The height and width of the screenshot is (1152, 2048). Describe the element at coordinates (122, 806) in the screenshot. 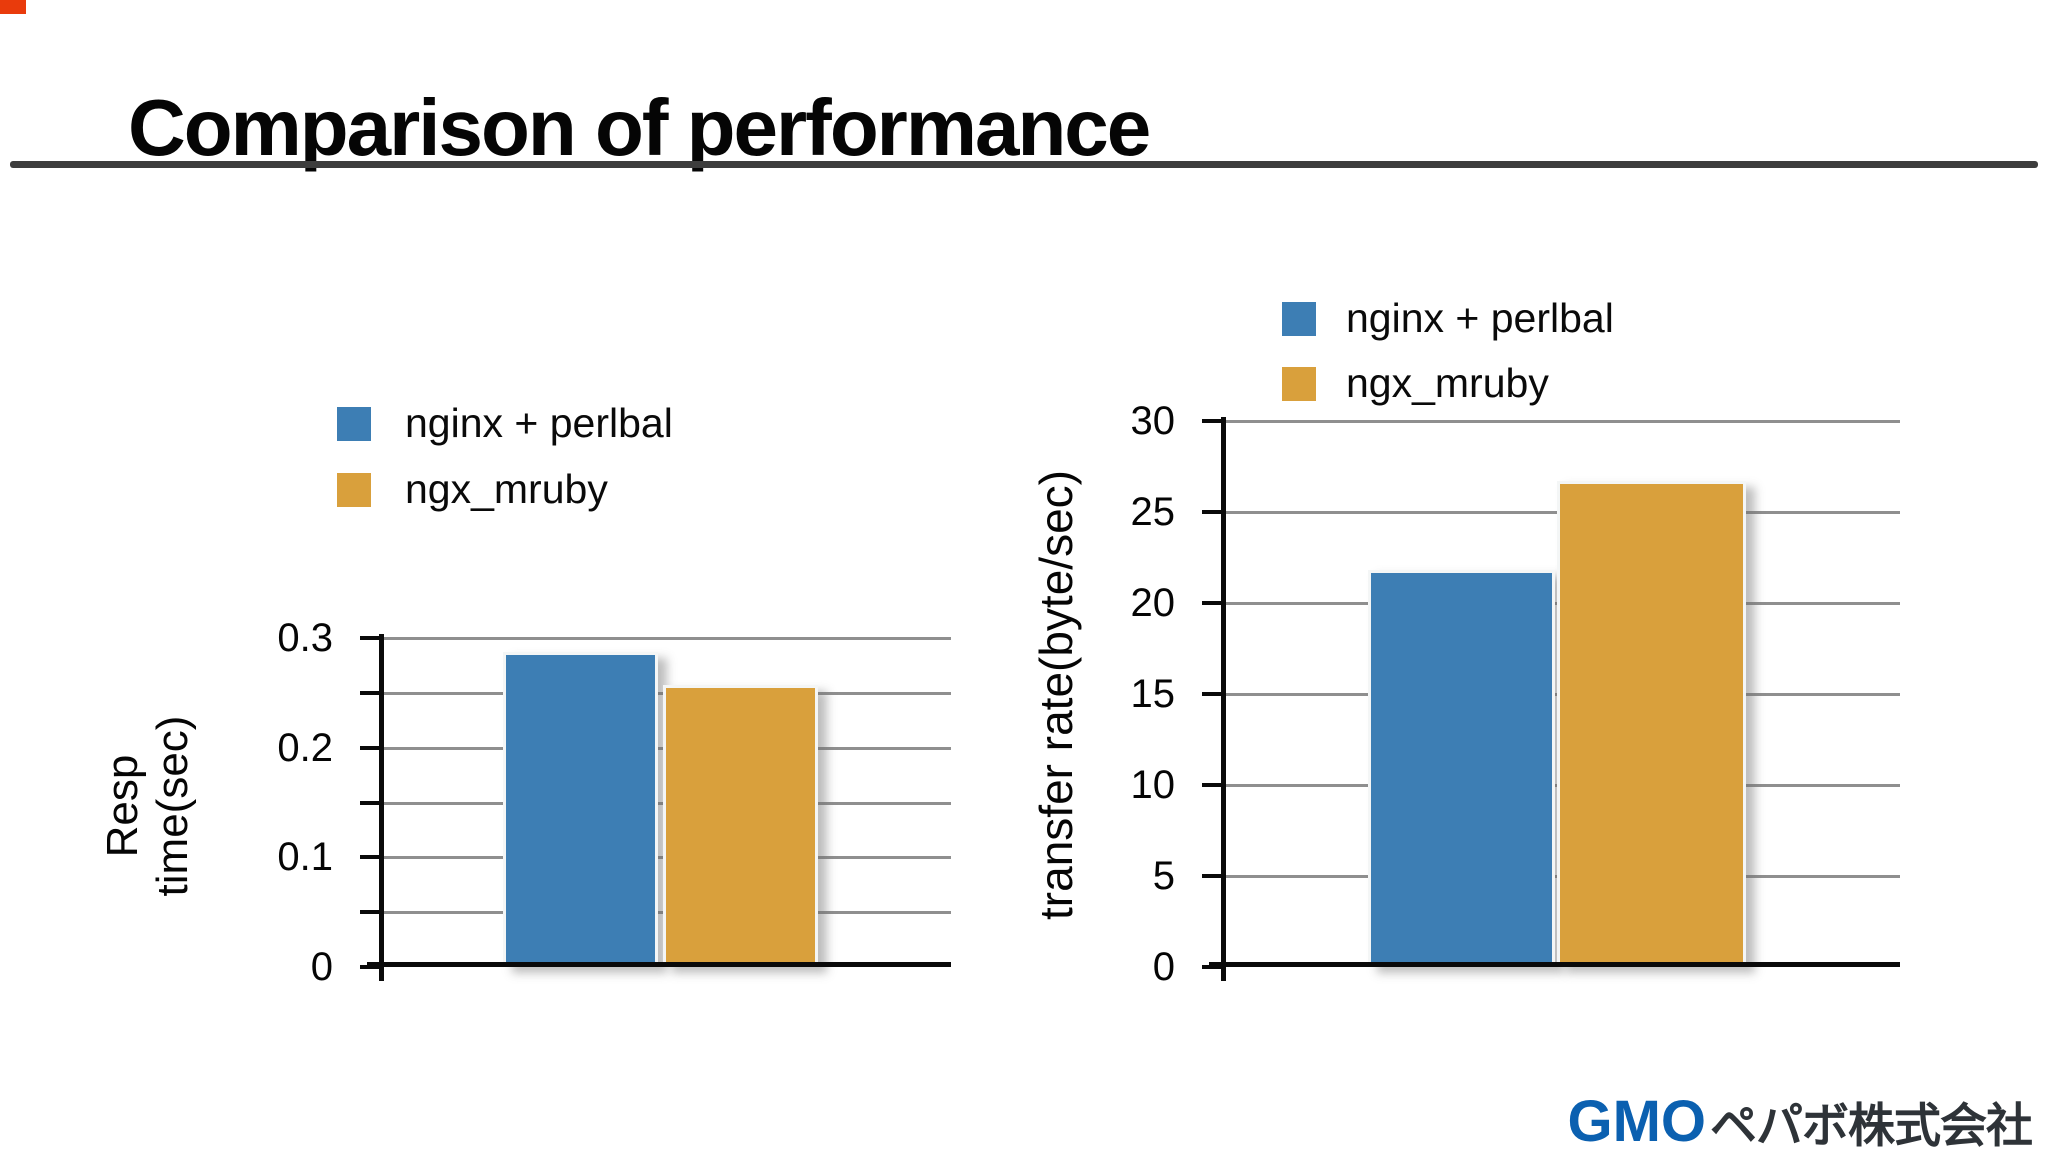

I see `y-axis-title-line: Resp` at that location.